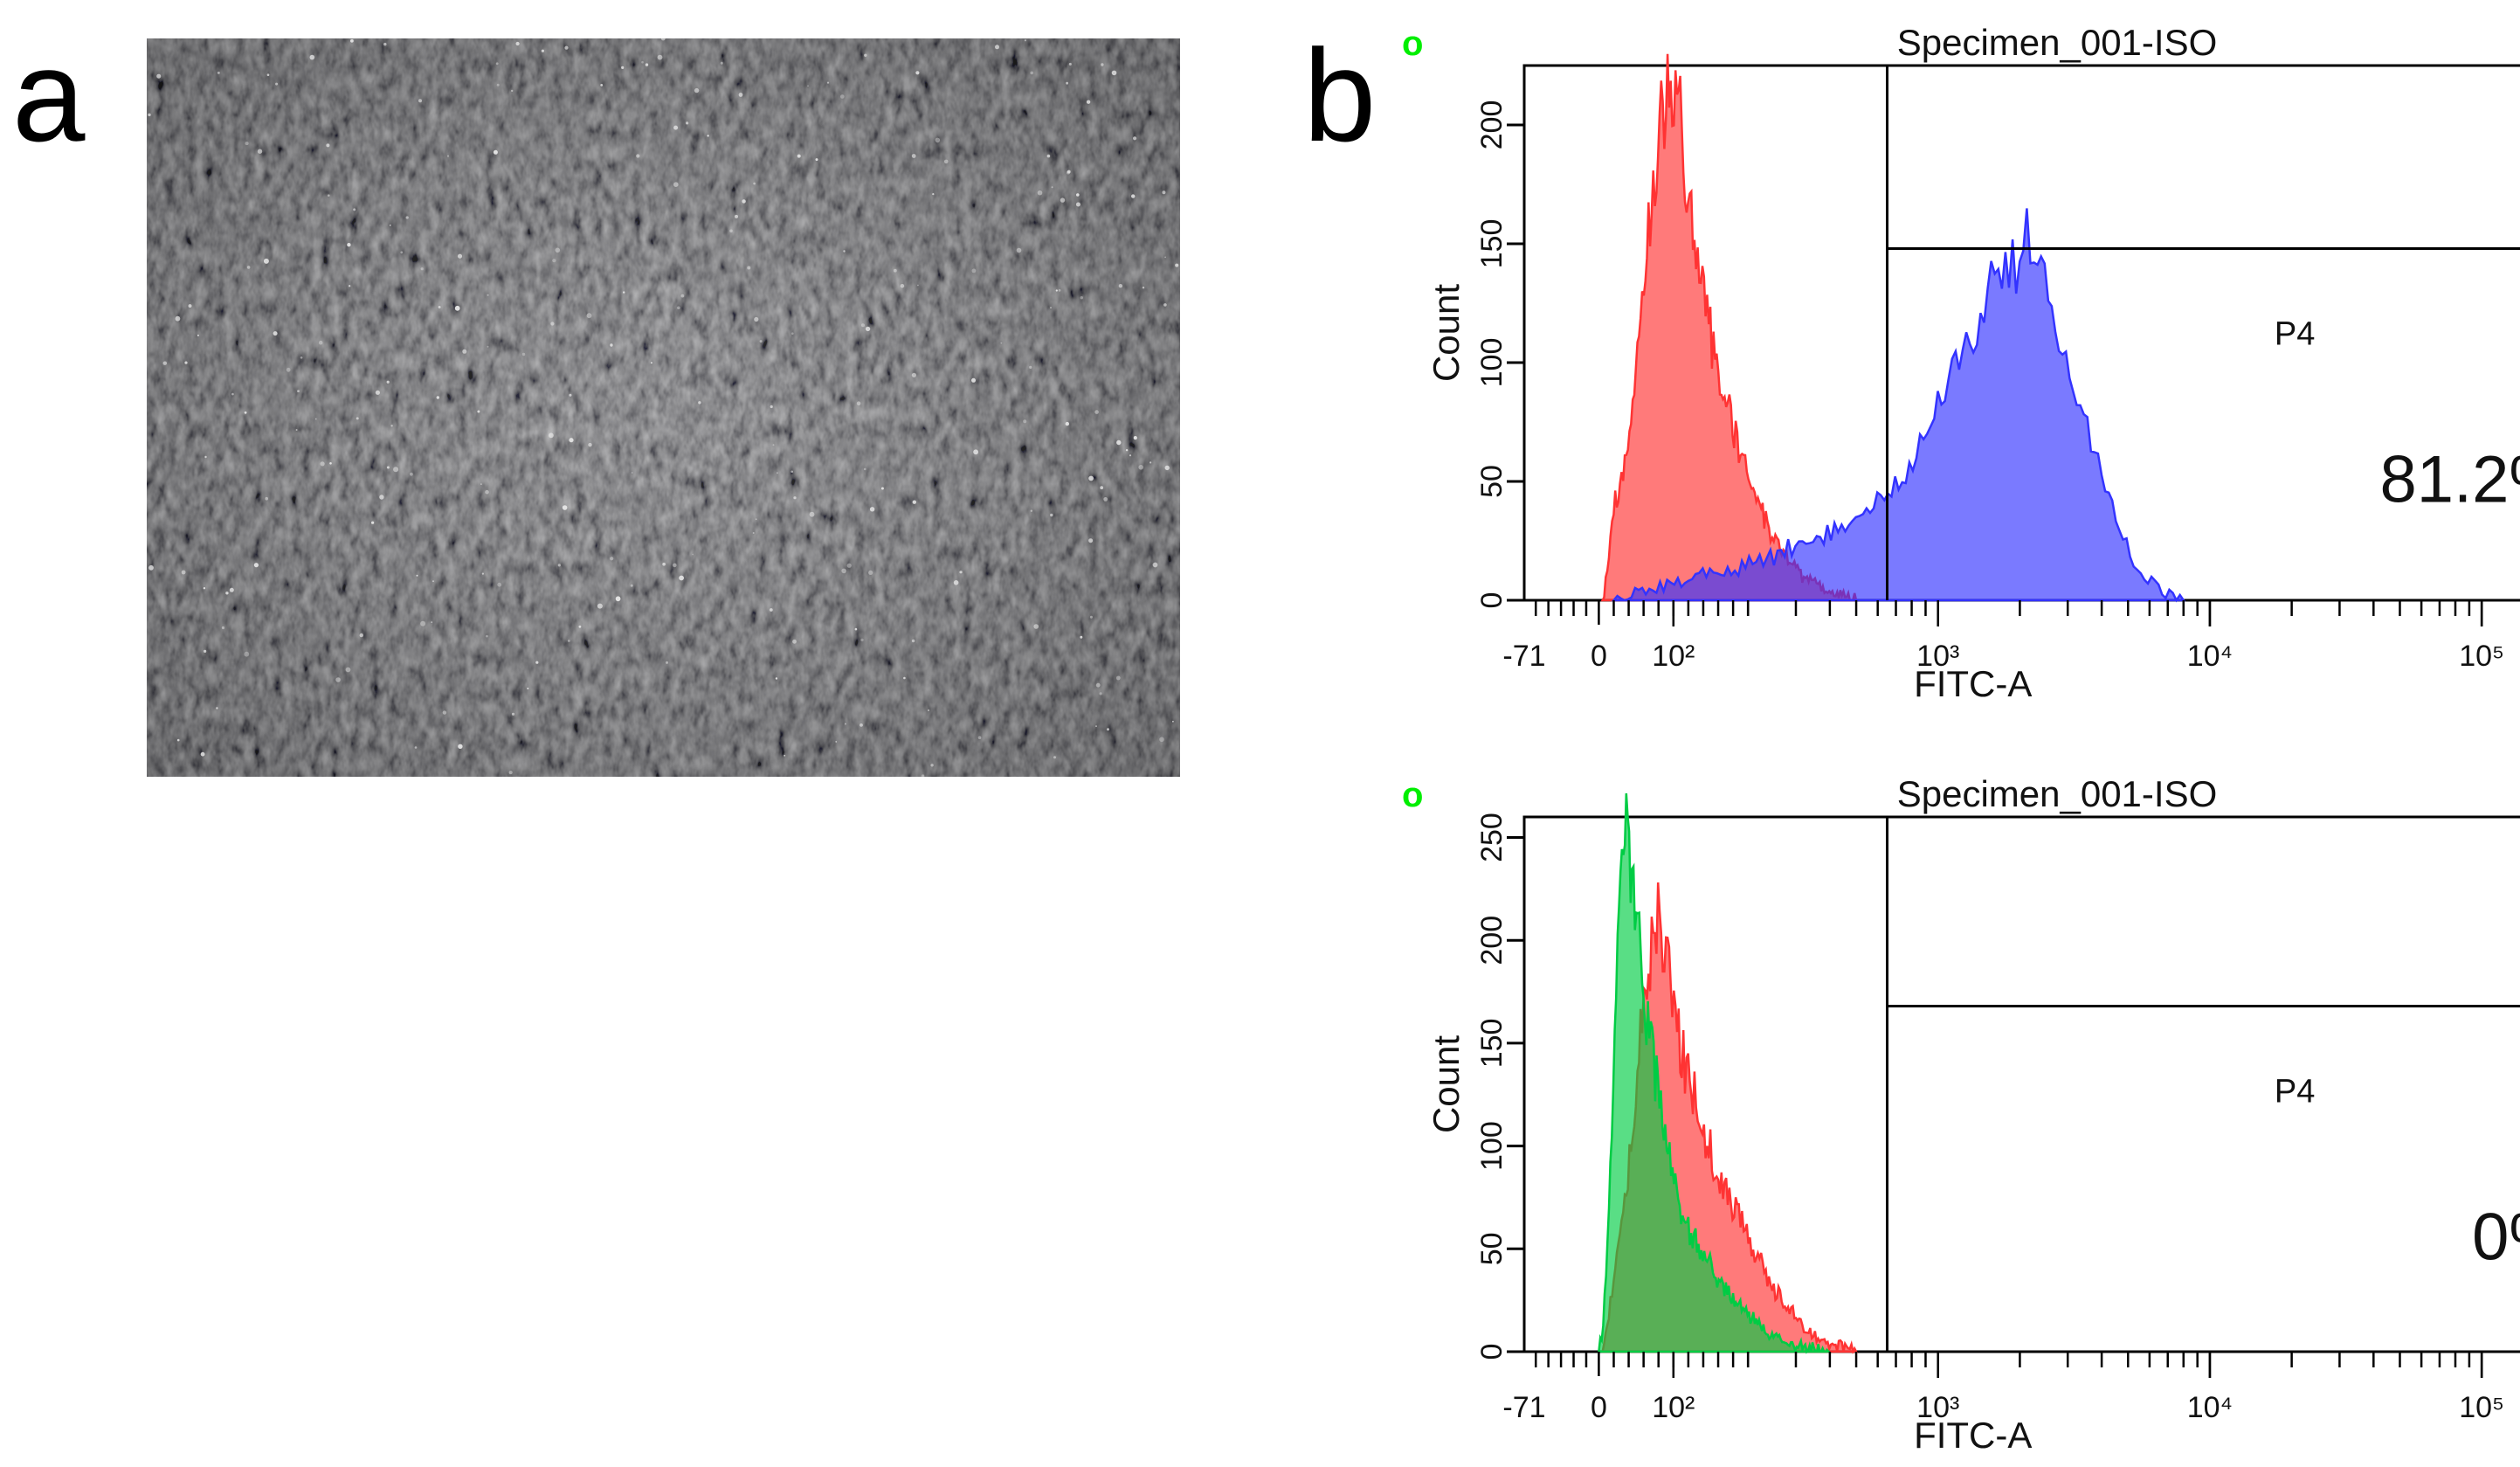 The height and width of the screenshot is (1467, 2520). Describe the element at coordinates (1937, 1407) in the screenshot. I see `x-tick-label: 10³` at that location.